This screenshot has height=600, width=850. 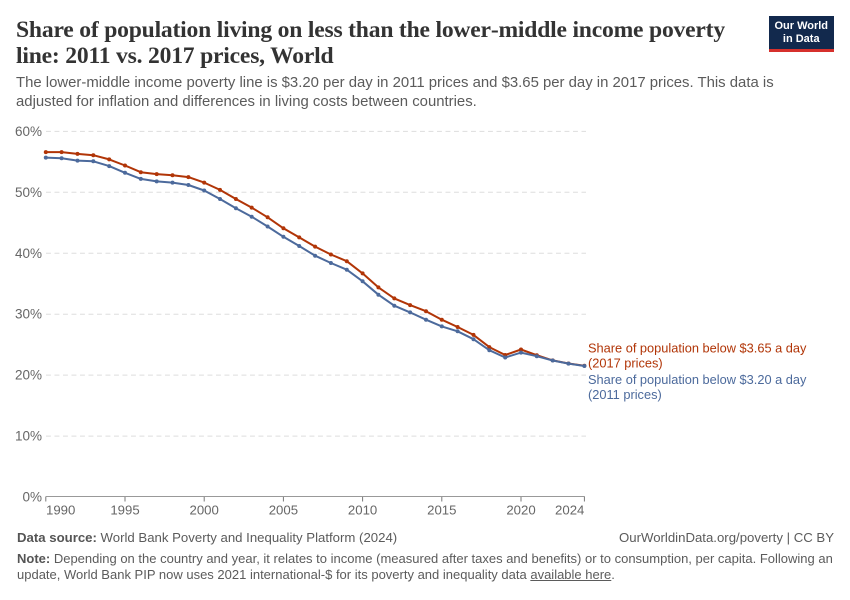 I want to click on svg-text: 60%, so click(x=28, y=131).